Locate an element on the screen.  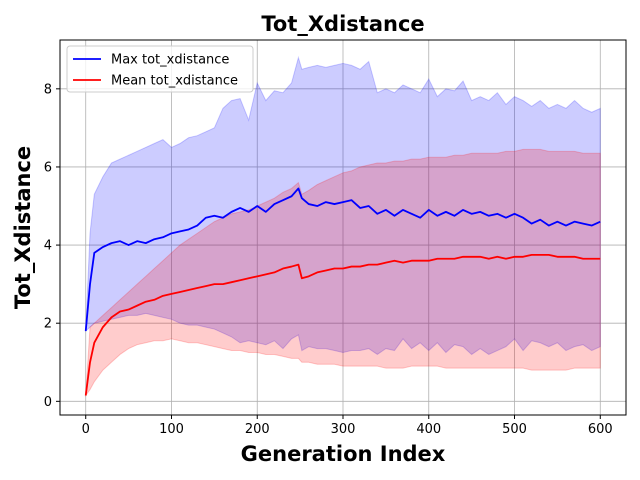
legend-label: Mean tot_xdistance is located at coordinates (174, 81).